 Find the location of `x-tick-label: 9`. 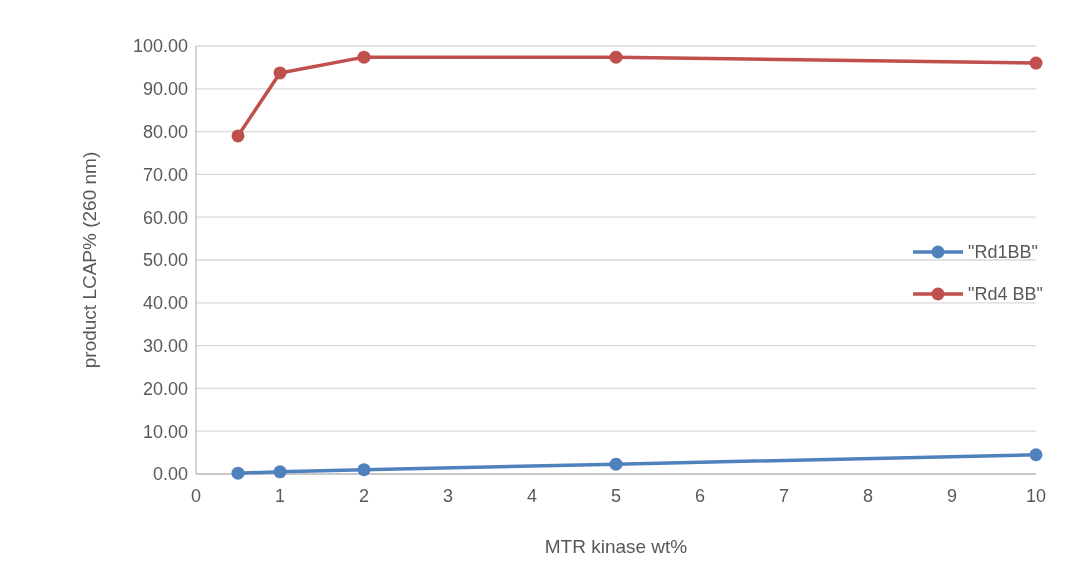

x-tick-label: 9 is located at coordinates (952, 496).